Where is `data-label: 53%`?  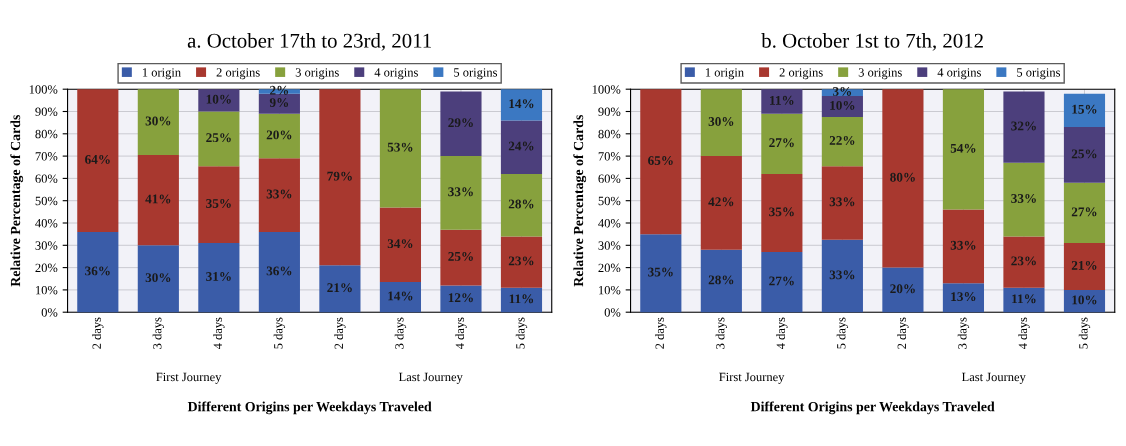
data-label: 53% is located at coordinates (400, 147).